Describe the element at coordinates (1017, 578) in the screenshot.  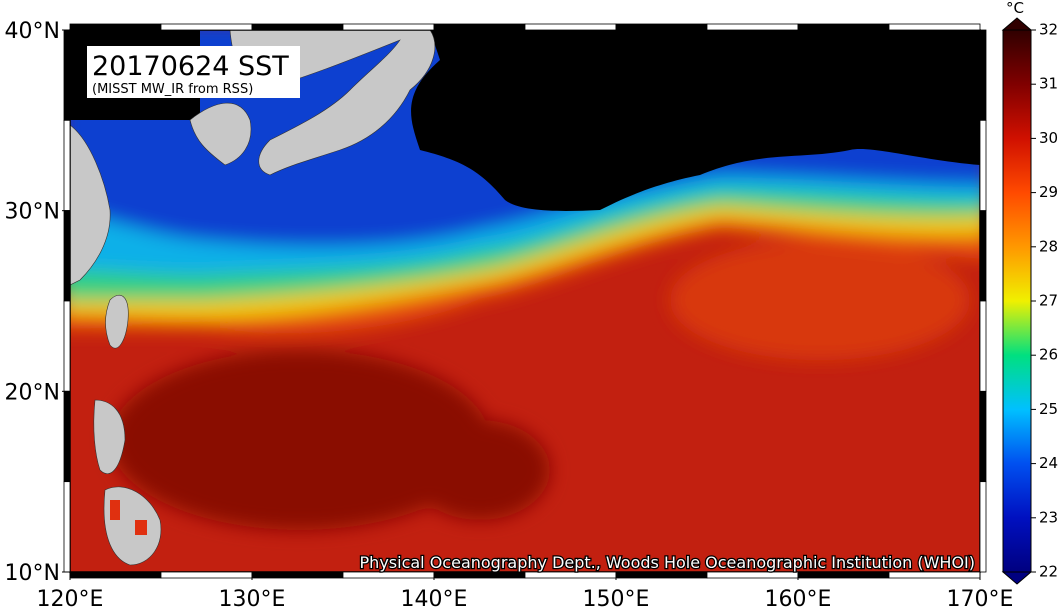
I see `colorbar-min-arrow` at that location.